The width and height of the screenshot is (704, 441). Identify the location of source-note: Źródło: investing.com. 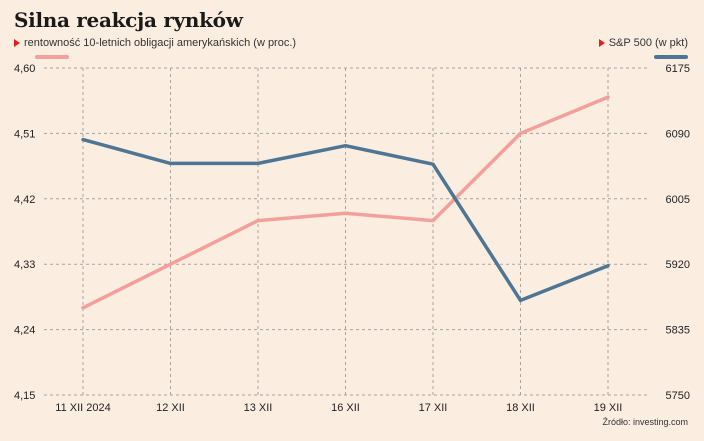
(645, 422).